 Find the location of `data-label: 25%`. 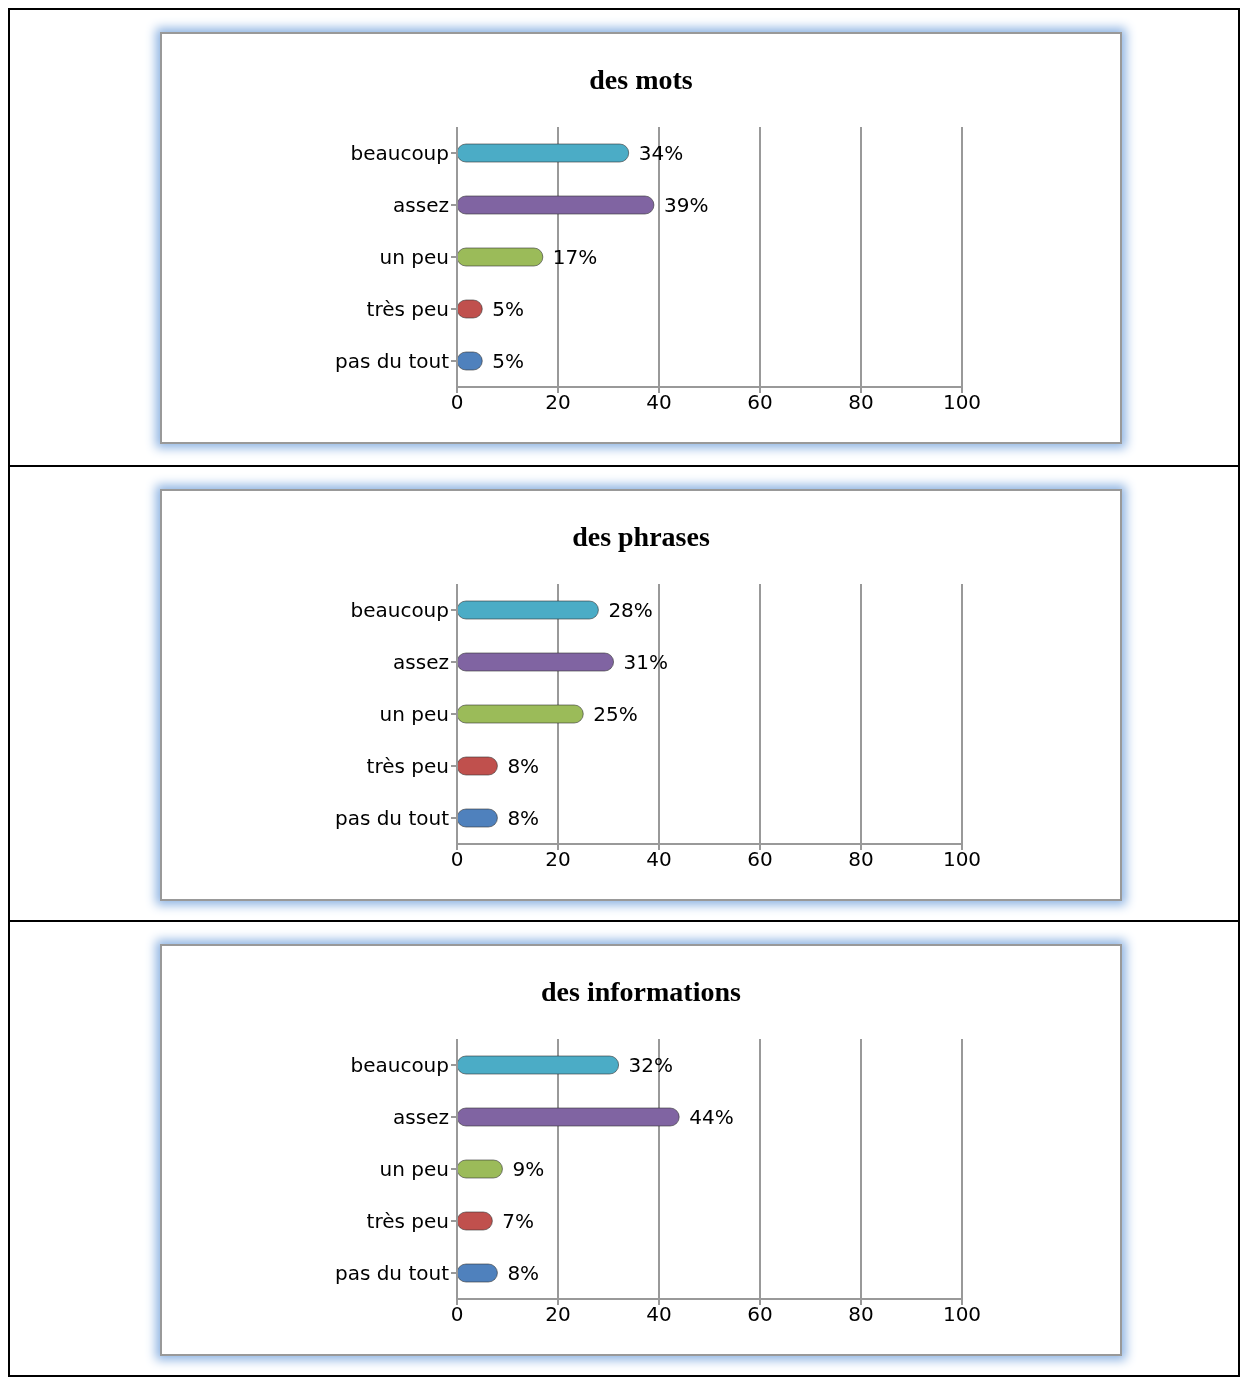

data-label: 25% is located at coordinates (615, 714).